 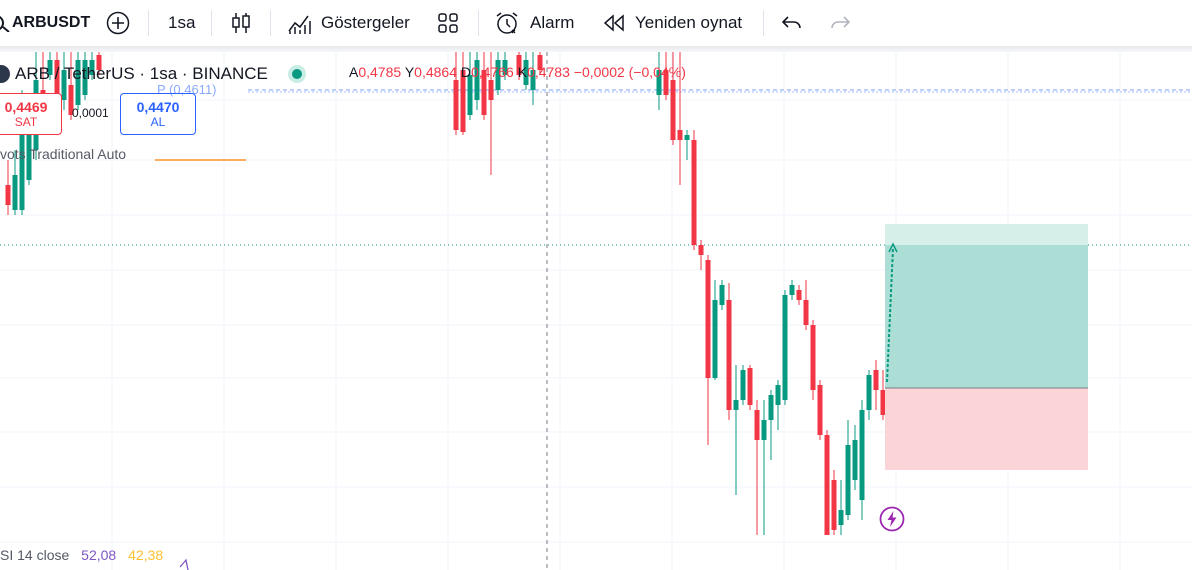 I want to click on replay-label: Yeniden oynat, so click(x=689, y=22).